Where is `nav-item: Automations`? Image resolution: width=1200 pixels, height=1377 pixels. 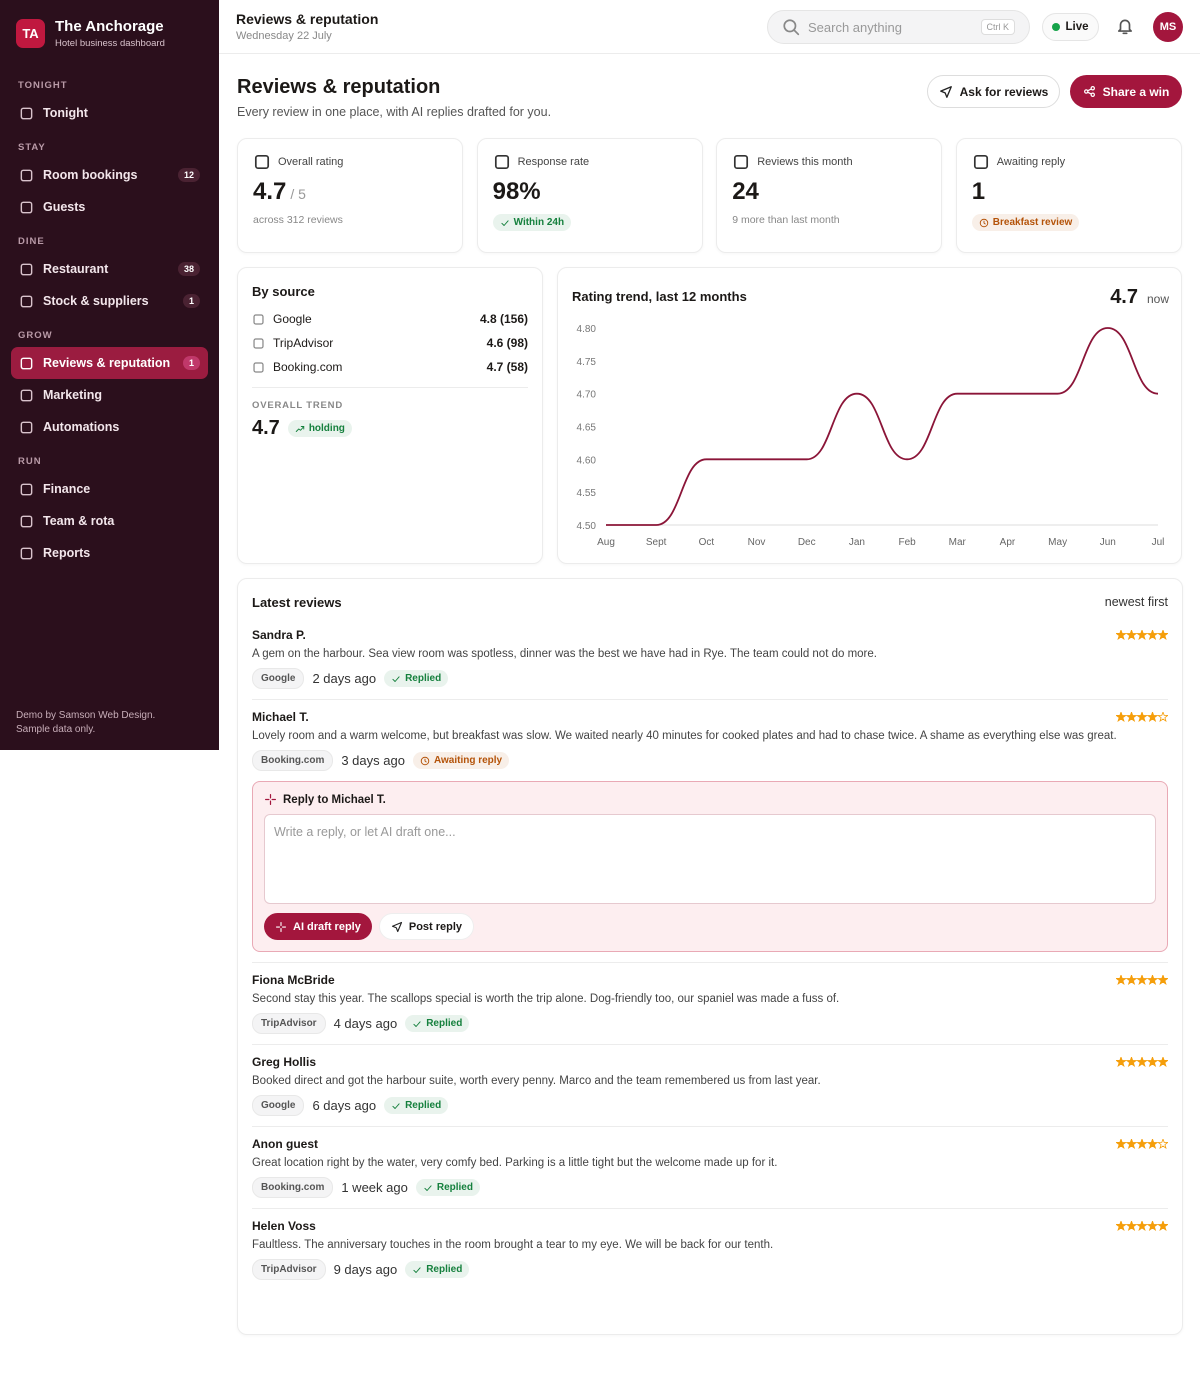 nav-item: Automations is located at coordinates (109, 427).